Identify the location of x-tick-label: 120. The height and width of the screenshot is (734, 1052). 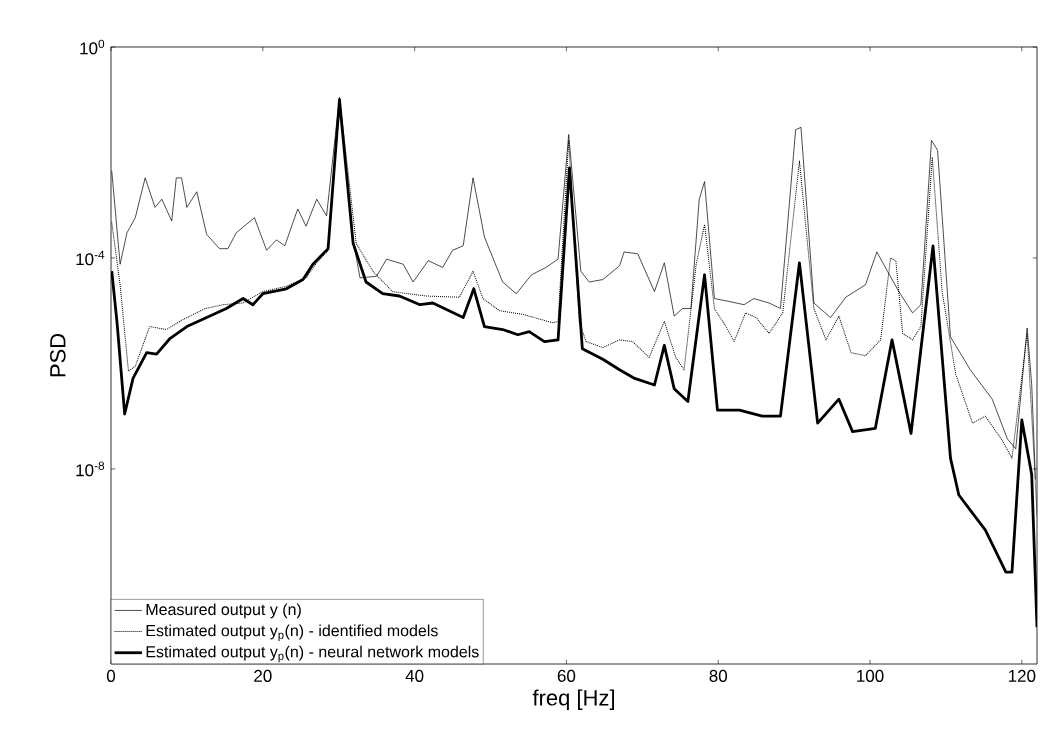
(1022, 675).